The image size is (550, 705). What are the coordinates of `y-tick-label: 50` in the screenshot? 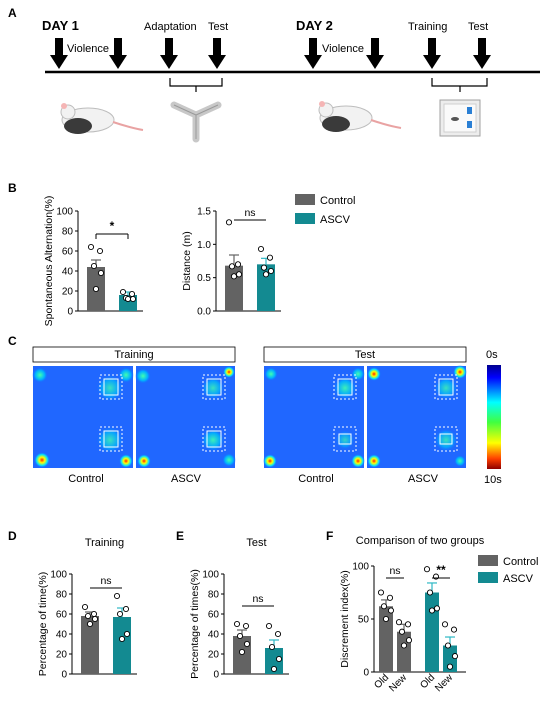 It's located at (364, 620).